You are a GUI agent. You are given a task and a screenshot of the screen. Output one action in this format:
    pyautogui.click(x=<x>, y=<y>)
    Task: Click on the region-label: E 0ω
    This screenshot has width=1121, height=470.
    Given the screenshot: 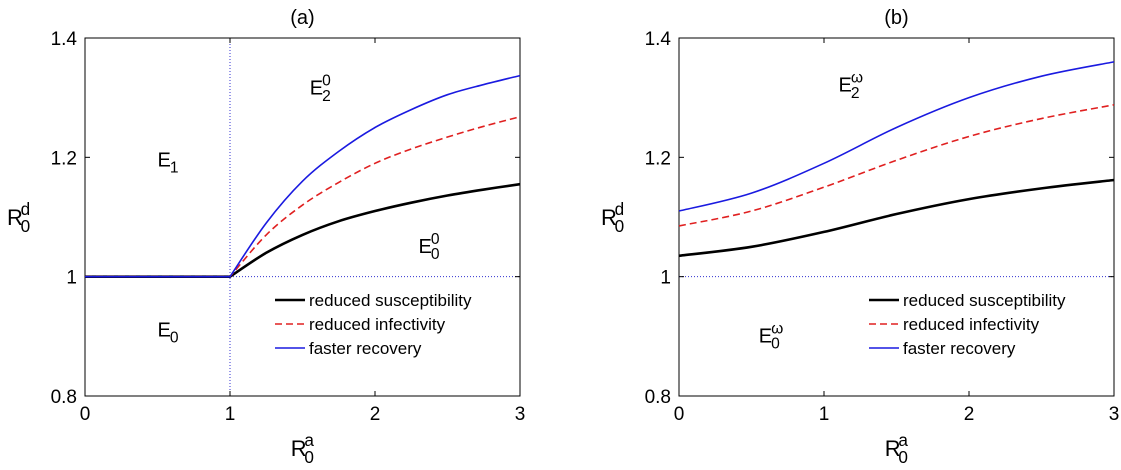 What is the action you would take?
    pyautogui.click(x=771, y=336)
    